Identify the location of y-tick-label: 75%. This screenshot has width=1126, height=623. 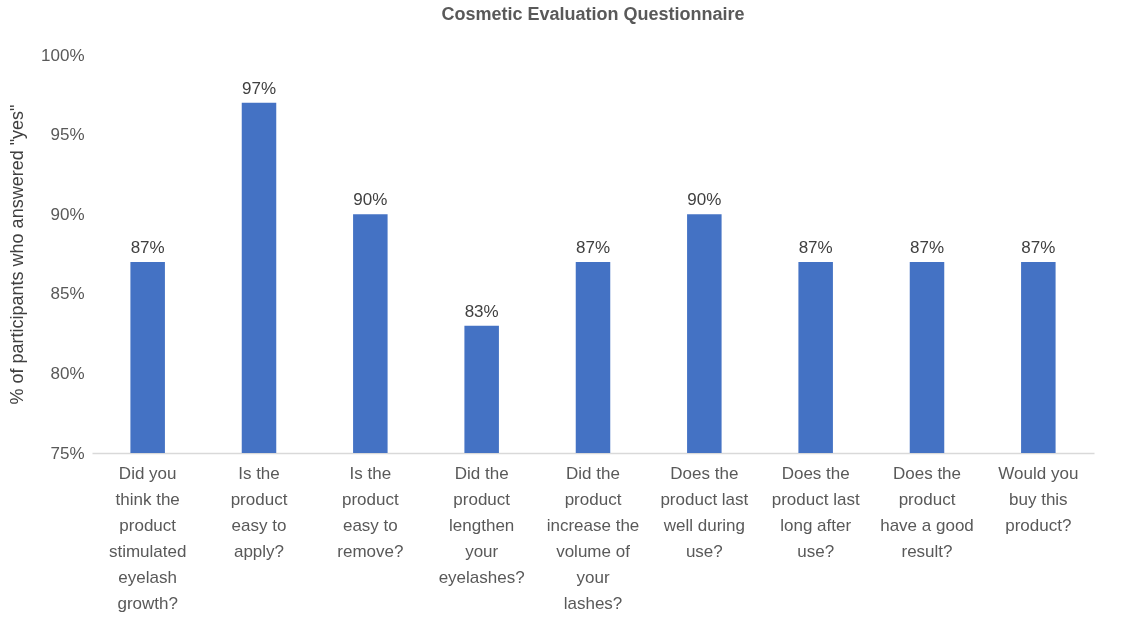
(67, 453).